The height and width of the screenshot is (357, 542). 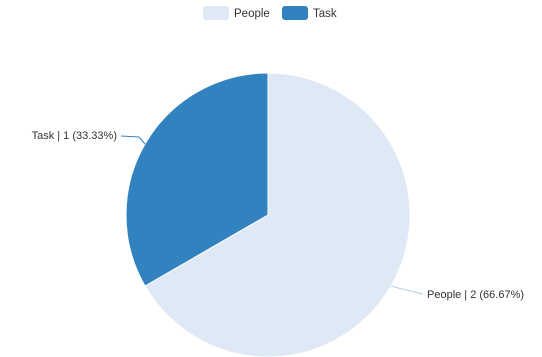 What do you see at coordinates (295, 13) in the screenshot?
I see `legend-swatch-task` at bounding box center [295, 13].